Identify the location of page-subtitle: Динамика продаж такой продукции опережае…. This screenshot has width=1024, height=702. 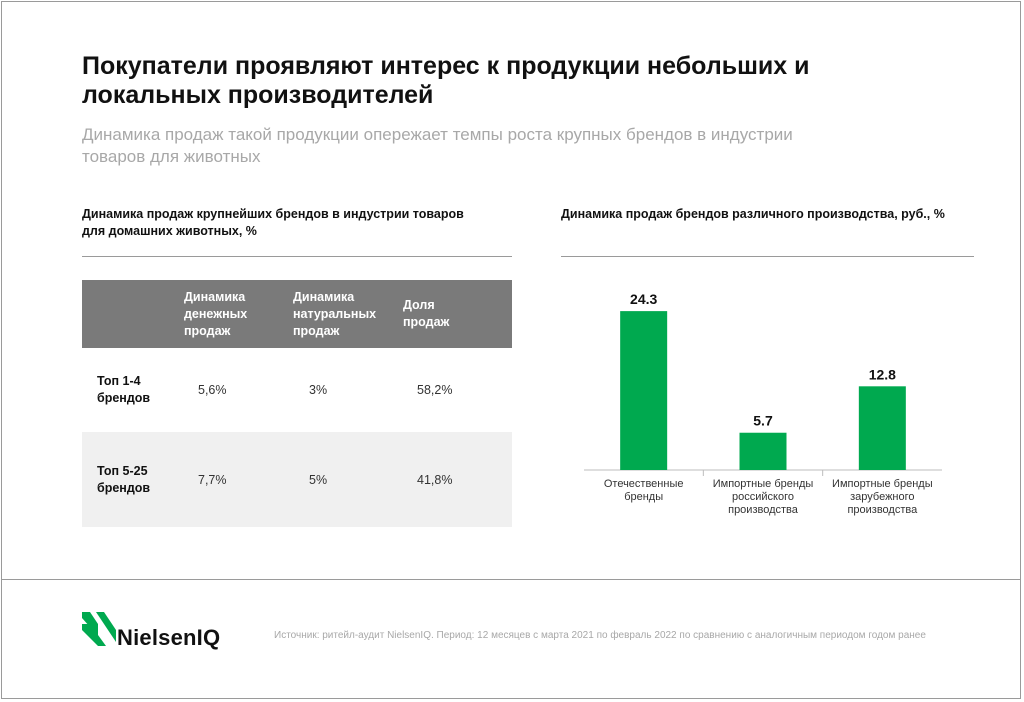
(437, 145).